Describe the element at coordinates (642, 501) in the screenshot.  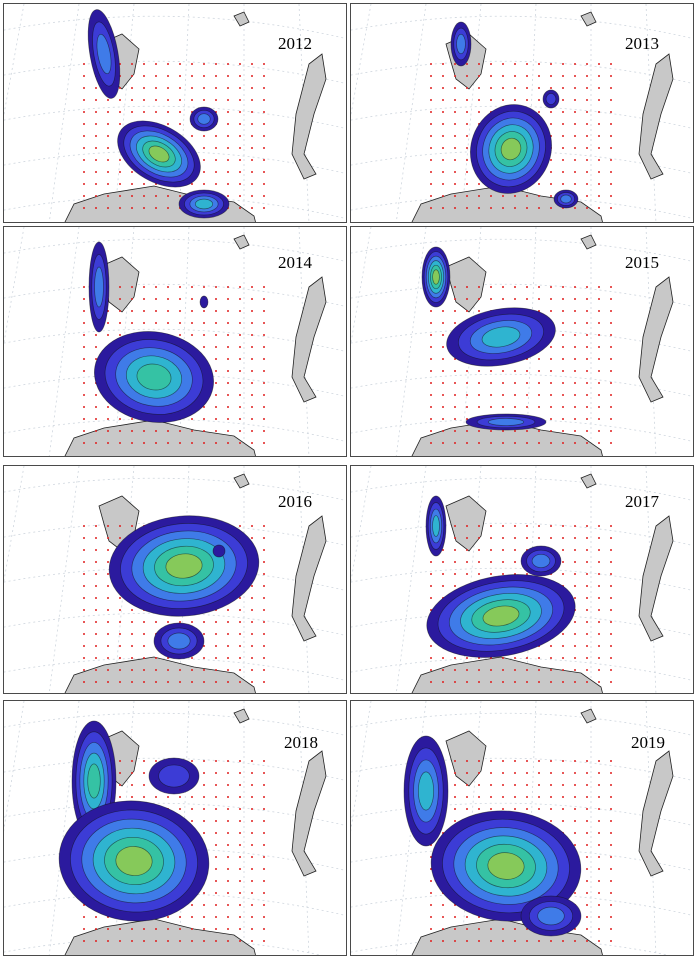
I see `year-label: 2017` at that location.